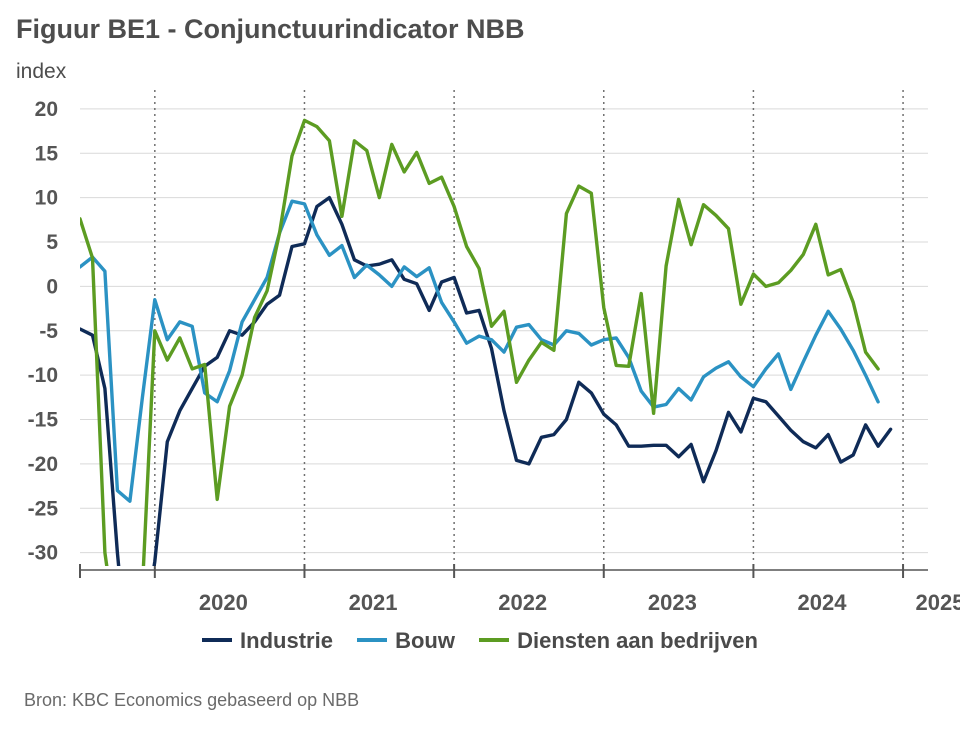 The width and height of the screenshot is (960, 741). What do you see at coordinates (46, 198) in the screenshot?
I see `y-tick-label: 10` at bounding box center [46, 198].